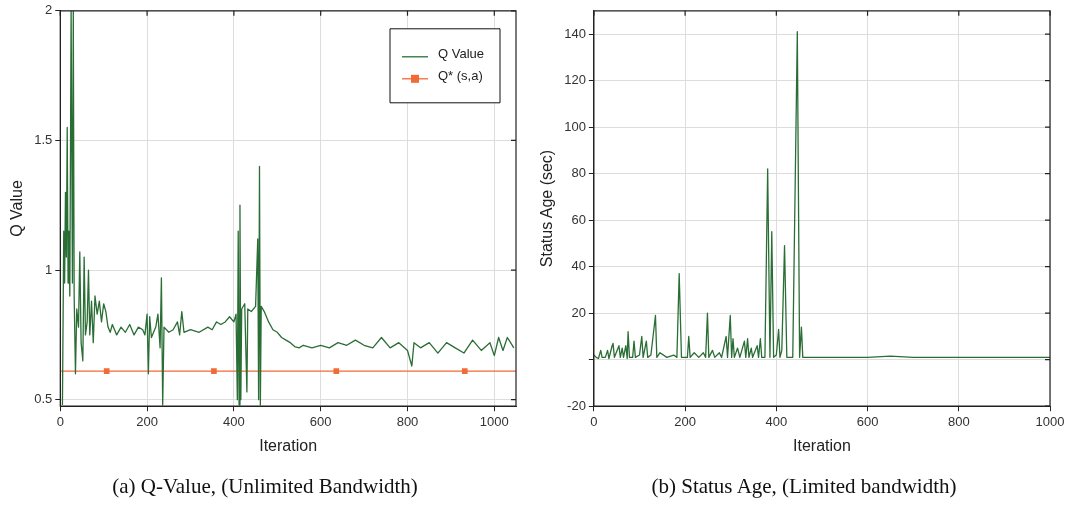 The width and height of the screenshot is (1078, 513). Describe the element at coordinates (43, 399) in the screenshot. I see `y-tick-label: 0.5` at that location.